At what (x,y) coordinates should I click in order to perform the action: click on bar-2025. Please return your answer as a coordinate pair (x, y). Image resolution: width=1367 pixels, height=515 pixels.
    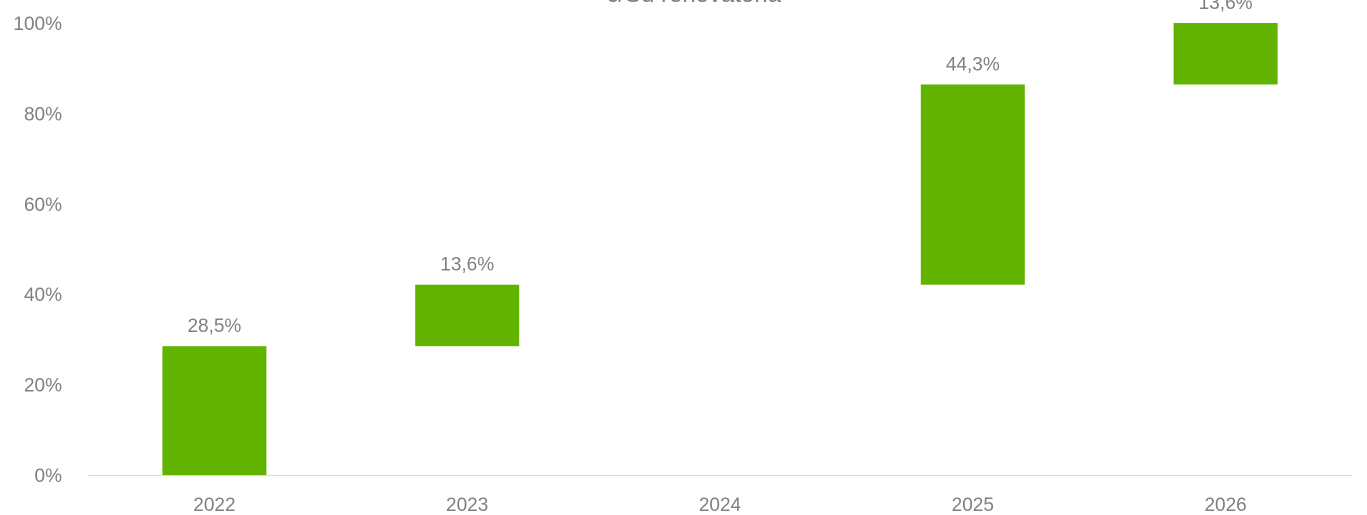
    Looking at the image, I should click on (972, 184).